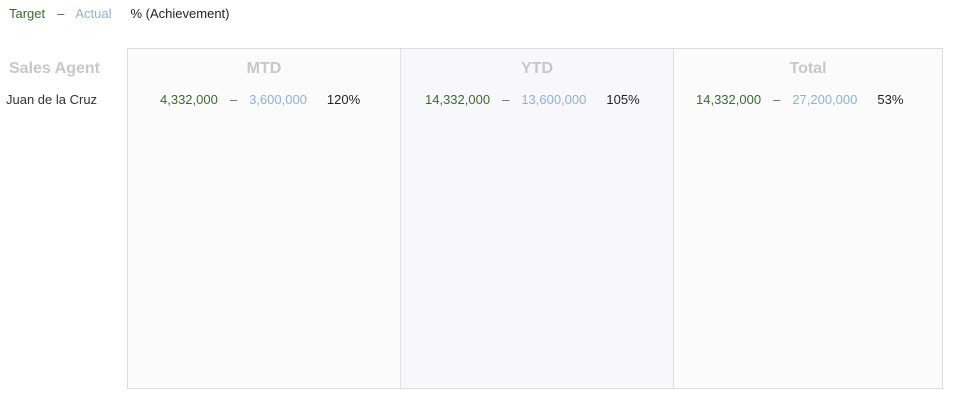 This screenshot has height=400, width=961. What do you see at coordinates (27, 13) in the screenshot?
I see `legend-target-label: Target` at bounding box center [27, 13].